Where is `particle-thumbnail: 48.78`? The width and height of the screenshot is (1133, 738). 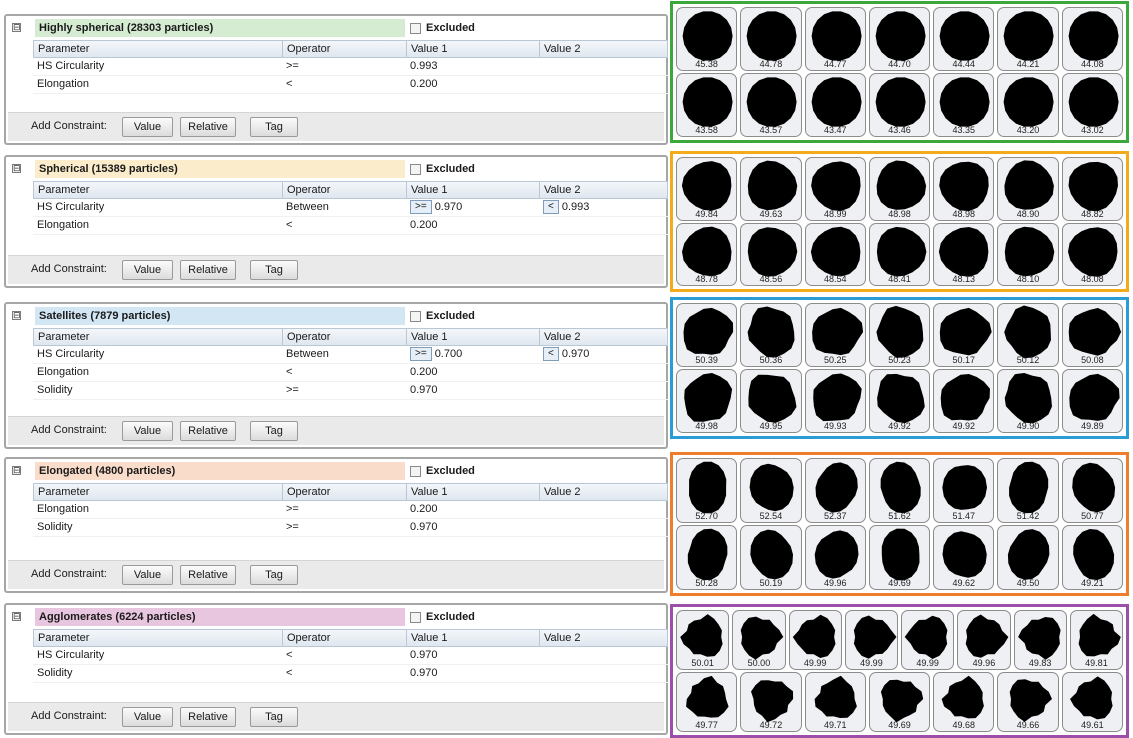 particle-thumbnail: 48.78 is located at coordinates (707, 254).